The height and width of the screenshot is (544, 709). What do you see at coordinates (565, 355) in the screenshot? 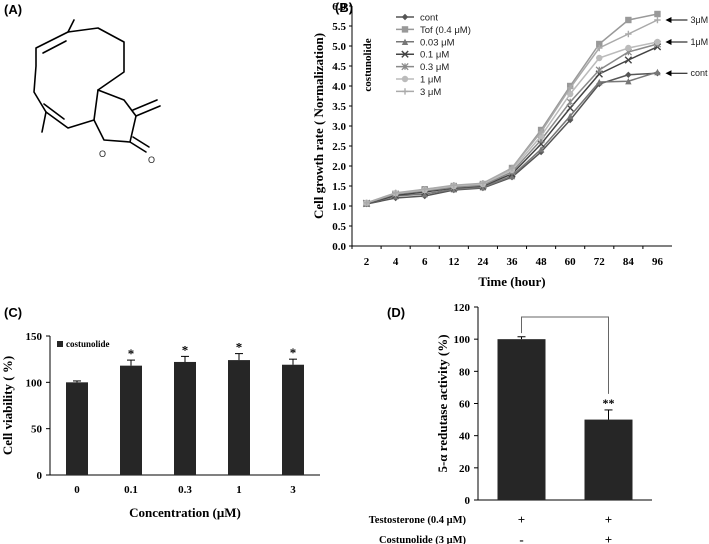
I see `comparison-bracket` at bounding box center [565, 355].